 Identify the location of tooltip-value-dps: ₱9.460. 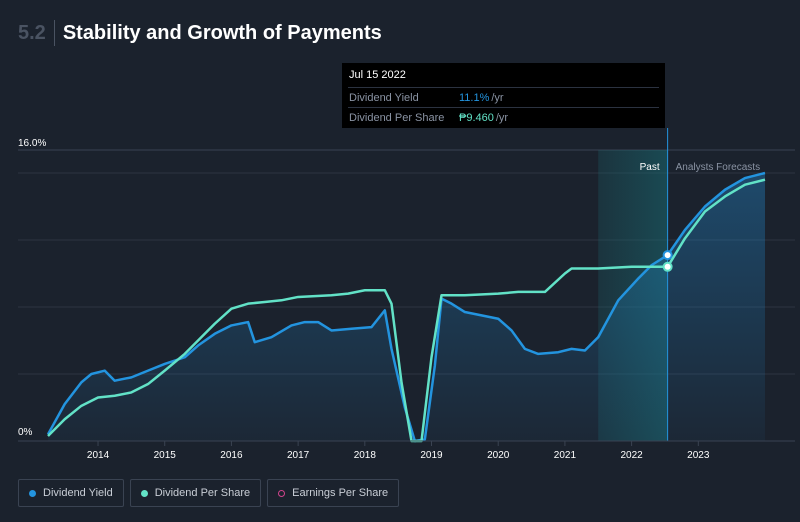
(476, 117).